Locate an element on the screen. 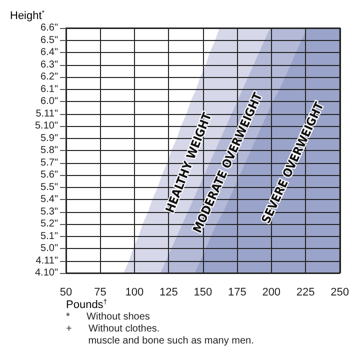 The height and width of the screenshot is (357, 360). x-tick-label: 50 is located at coordinates (66, 292).